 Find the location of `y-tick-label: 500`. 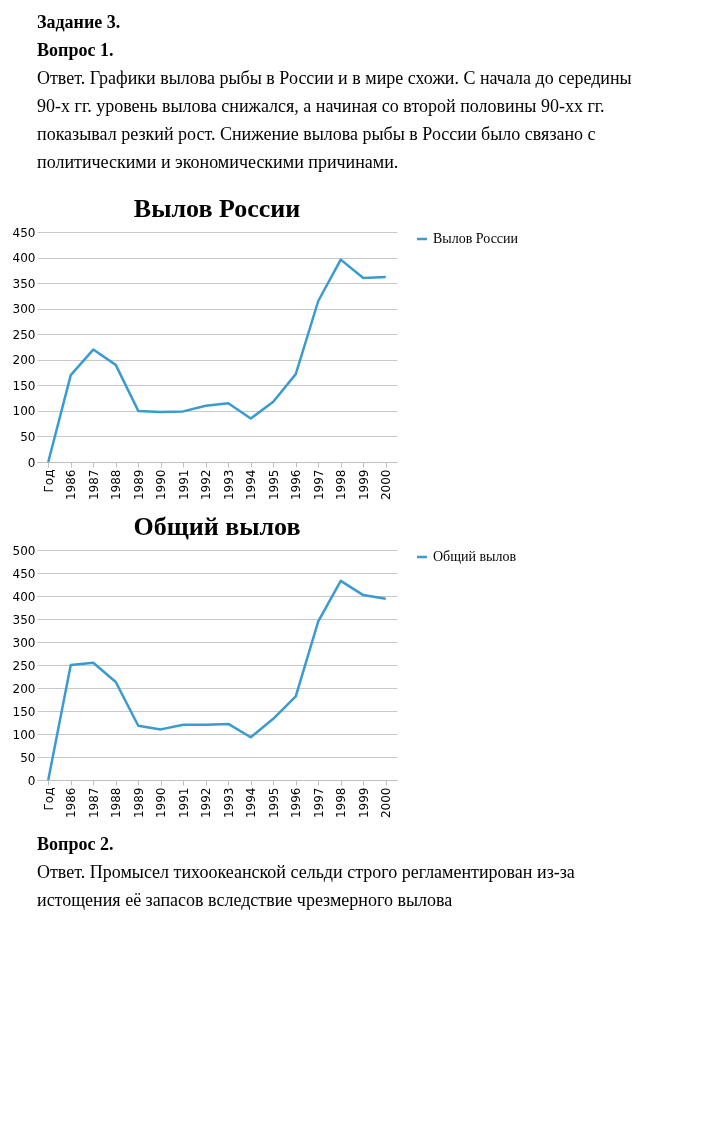

y-tick-label: 500 is located at coordinates (24, 550).